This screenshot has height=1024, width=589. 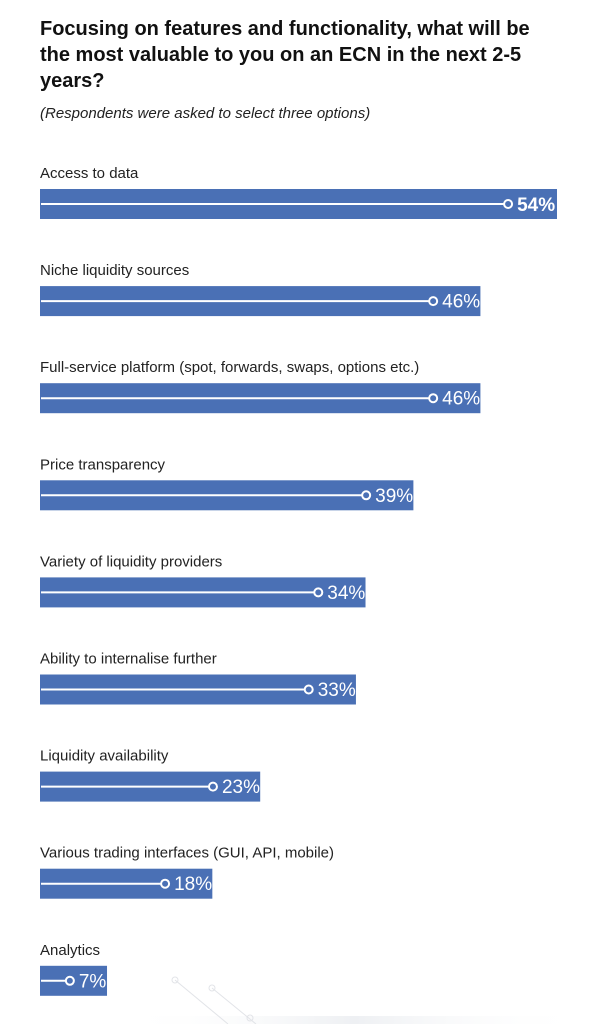 What do you see at coordinates (203, 580) in the screenshot?
I see `bar-row: Variety of liquidity providers 34%` at bounding box center [203, 580].